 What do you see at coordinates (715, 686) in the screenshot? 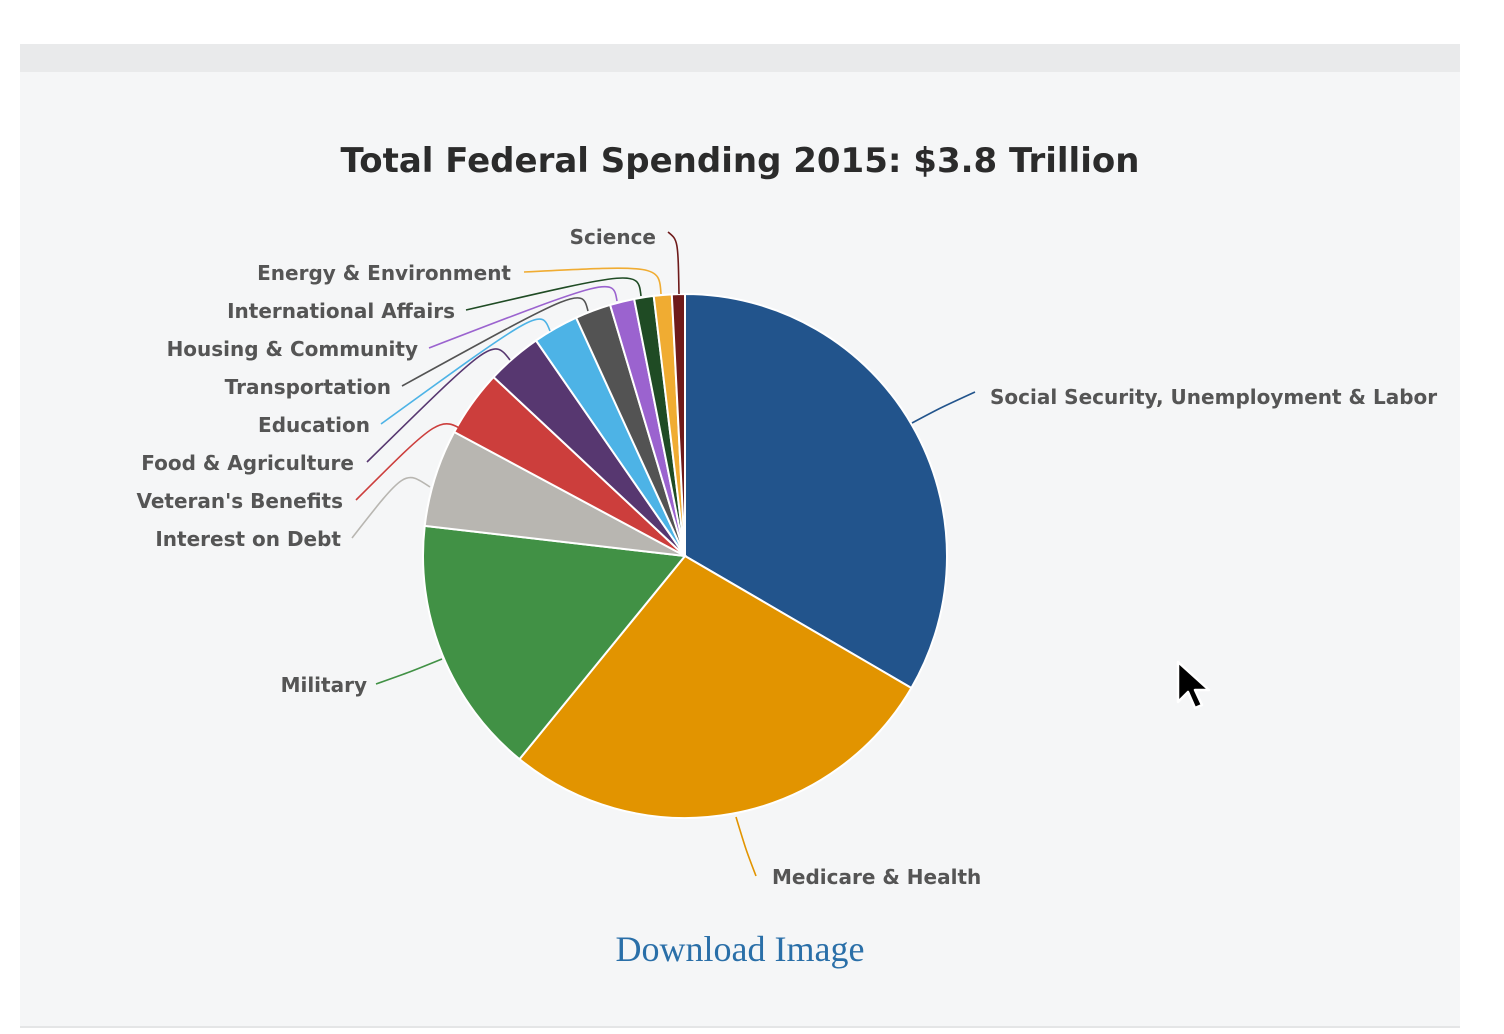
I see `pie-slice-medicare-health` at bounding box center [715, 686].